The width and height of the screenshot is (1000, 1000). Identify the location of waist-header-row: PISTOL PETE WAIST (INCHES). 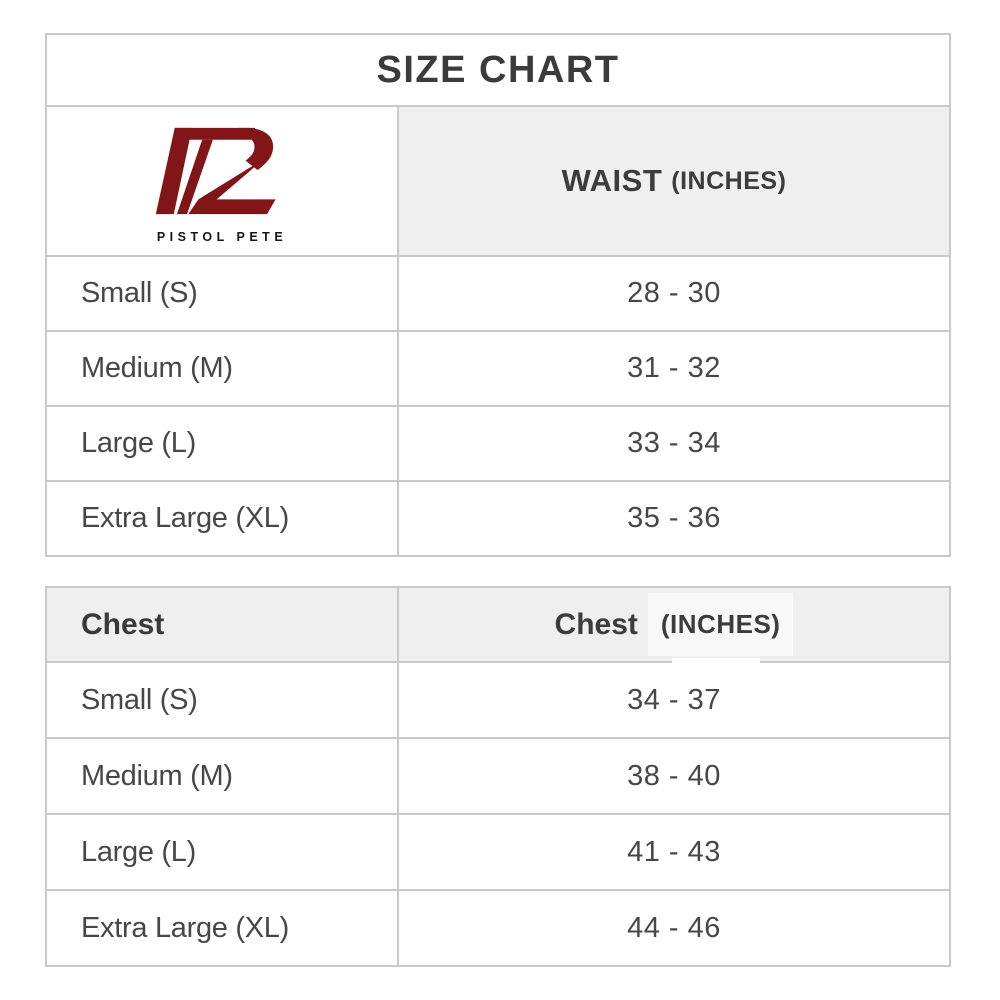
(498, 180).